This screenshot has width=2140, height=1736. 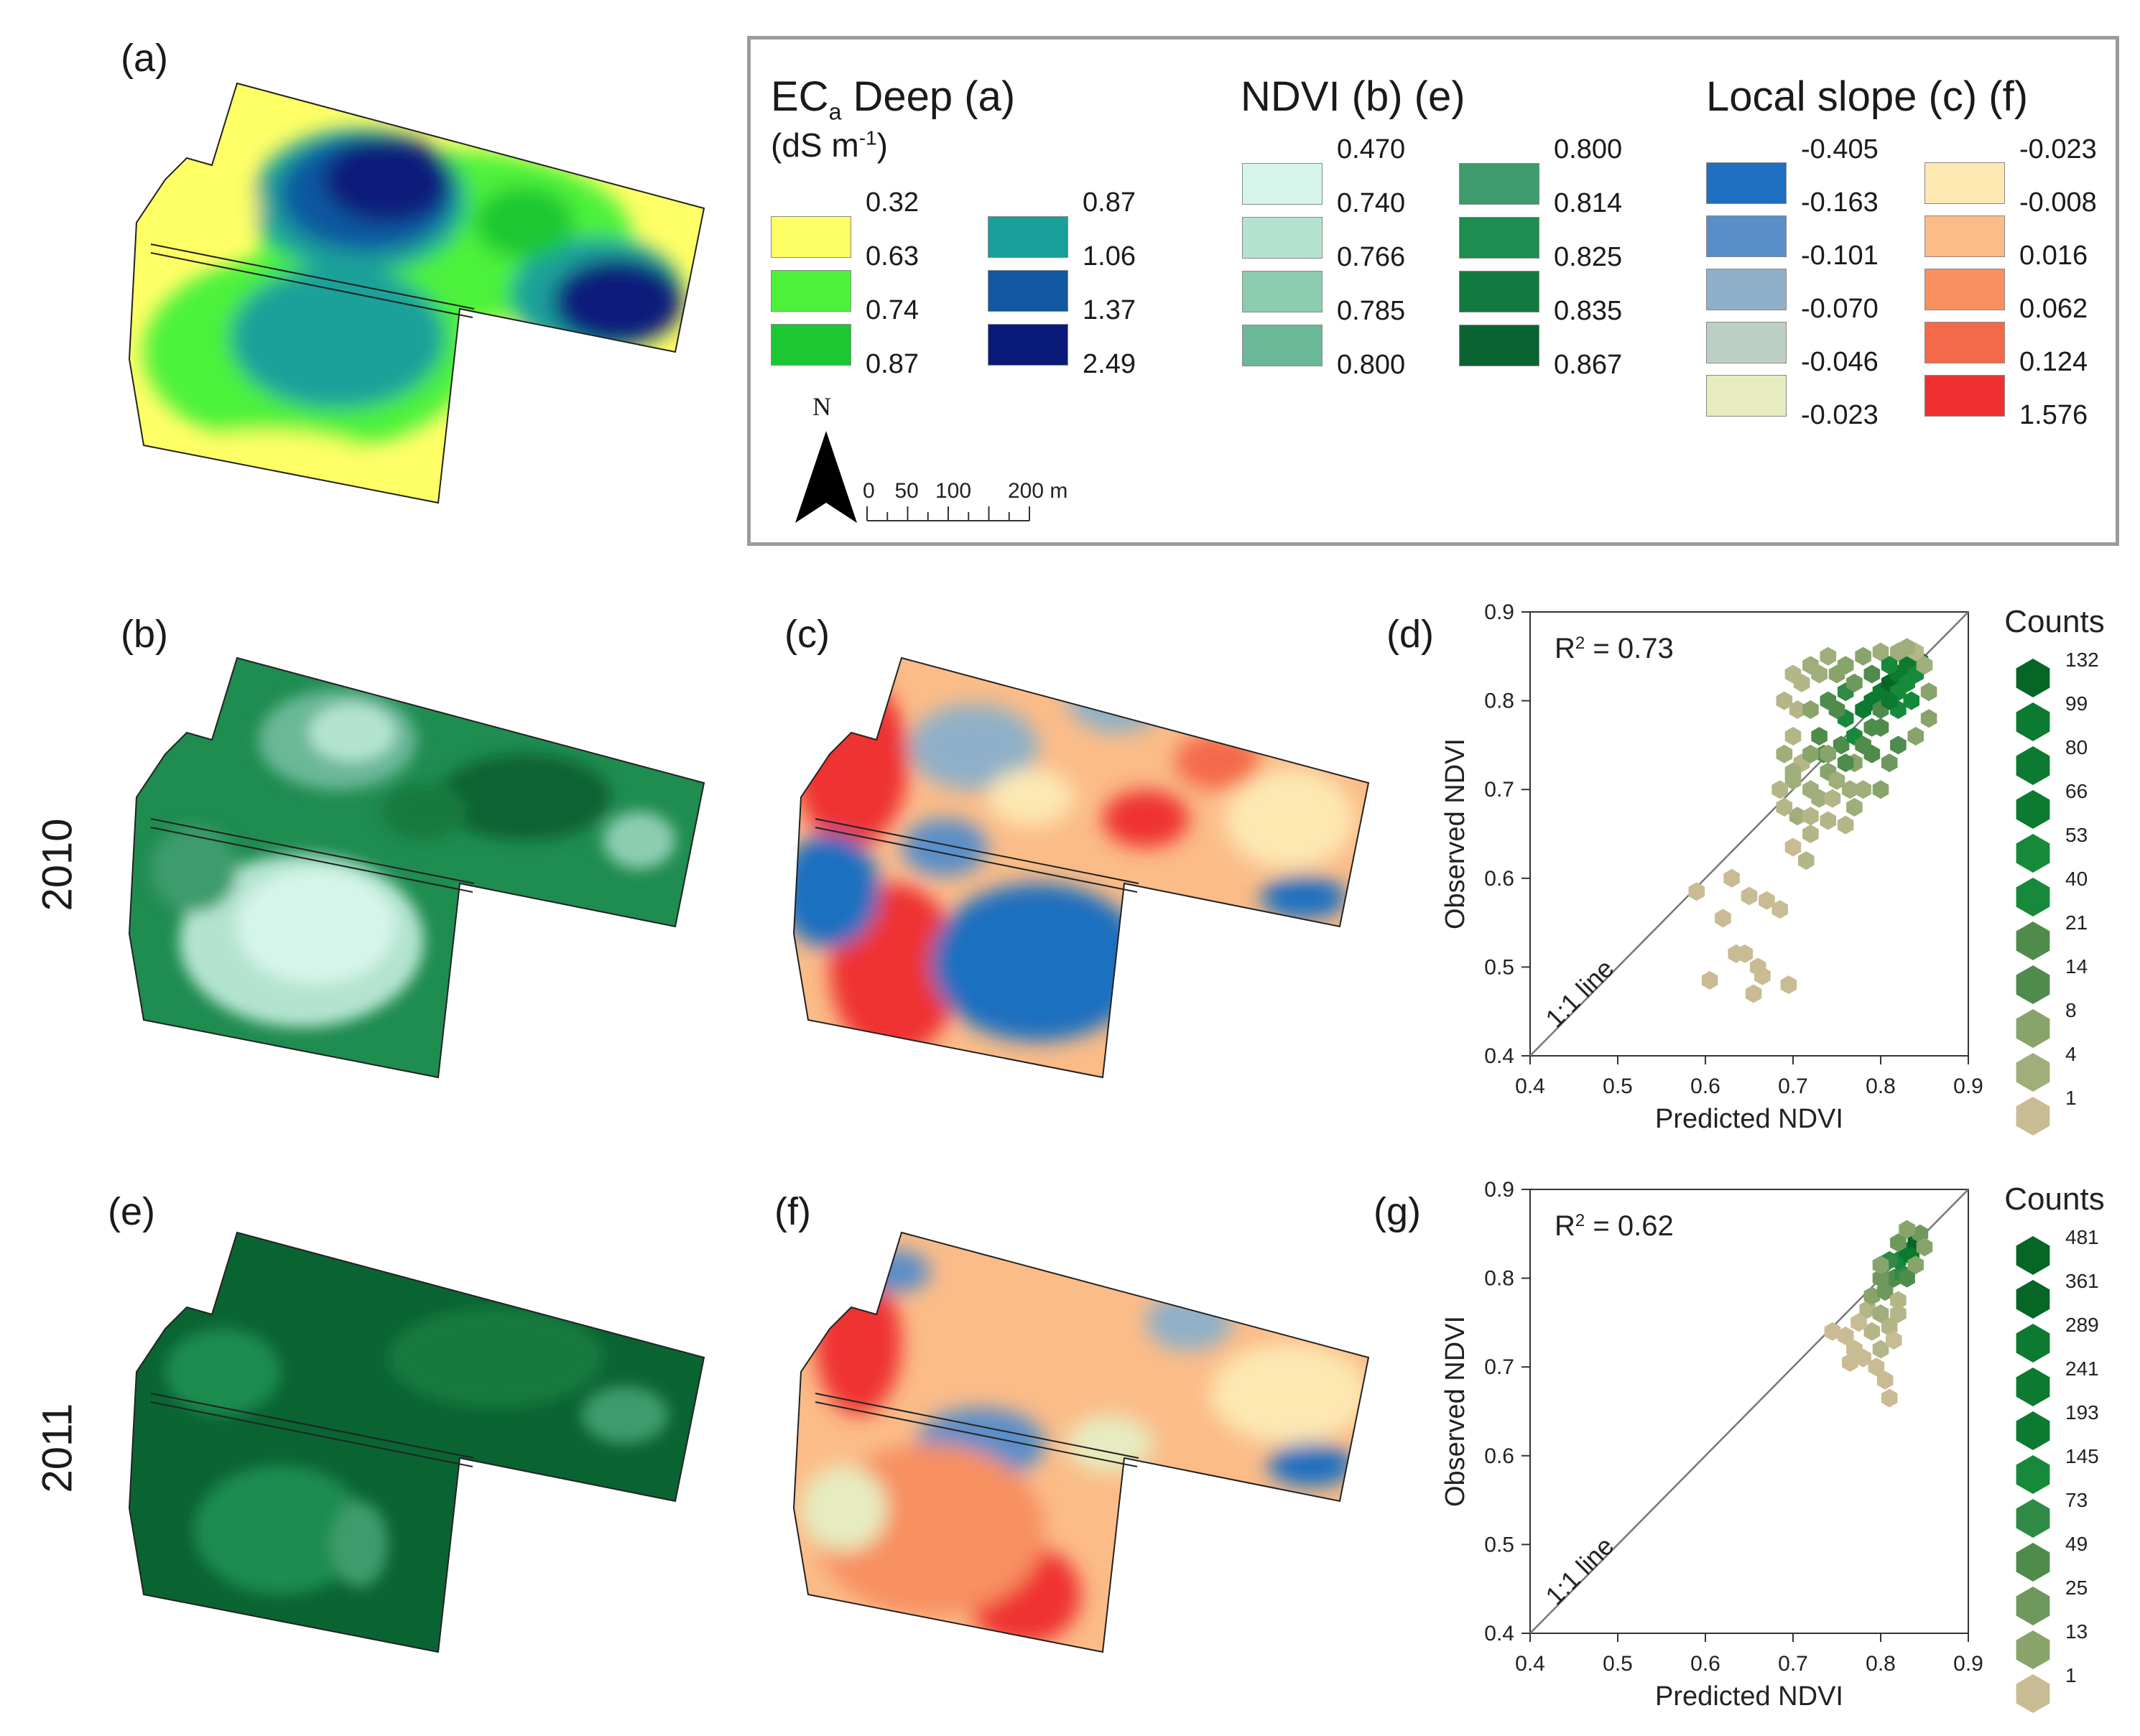 I want to click on counts-legend-value: 13, so click(x=2076, y=1631).